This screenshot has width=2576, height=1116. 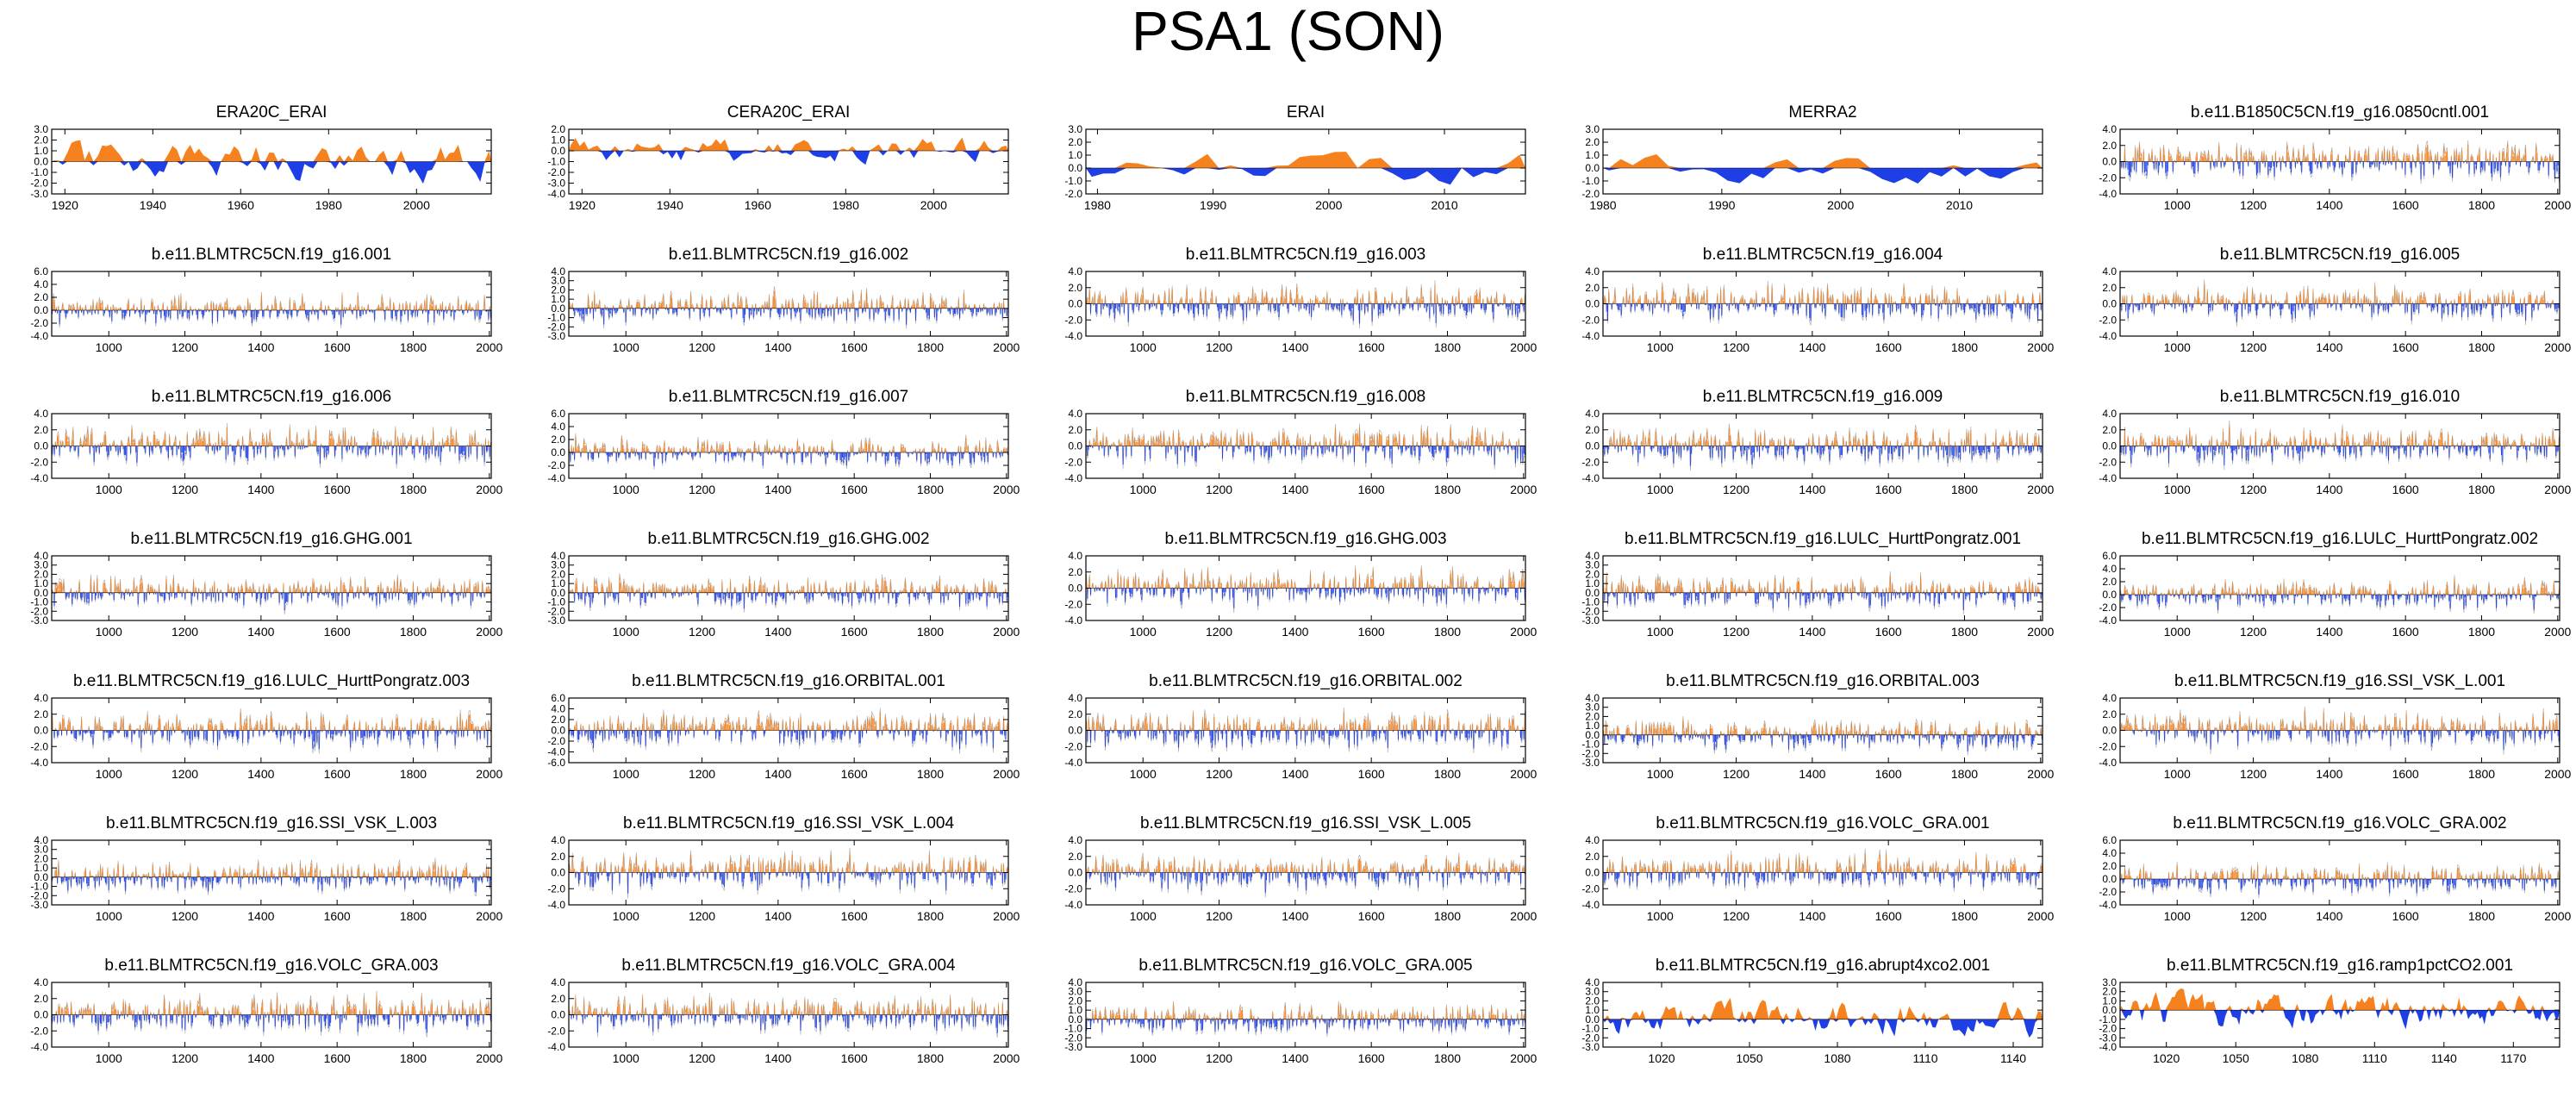 I want to click on panel-title: b.e11.BLMTRC5CN.f19_g16.007, so click(x=788, y=397).